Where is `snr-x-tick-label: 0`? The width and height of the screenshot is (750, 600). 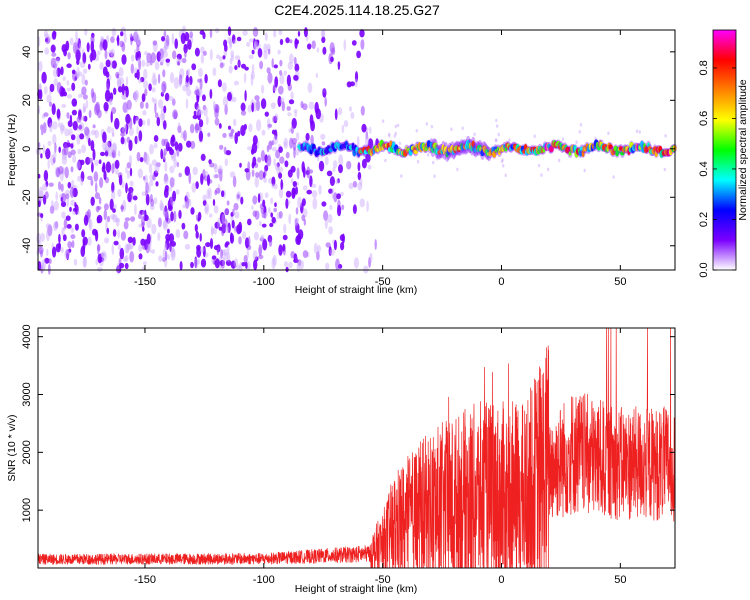
snr-x-tick-label: 0 is located at coordinates (501, 580).